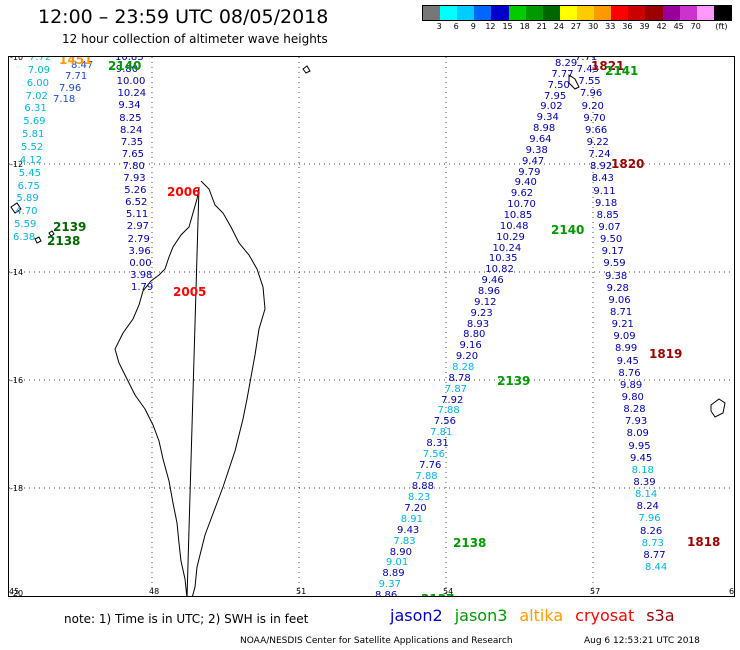 This screenshot has width=740, height=650. What do you see at coordinates (17, 488) in the screenshot?
I see `latitude-tick: -18` at bounding box center [17, 488].